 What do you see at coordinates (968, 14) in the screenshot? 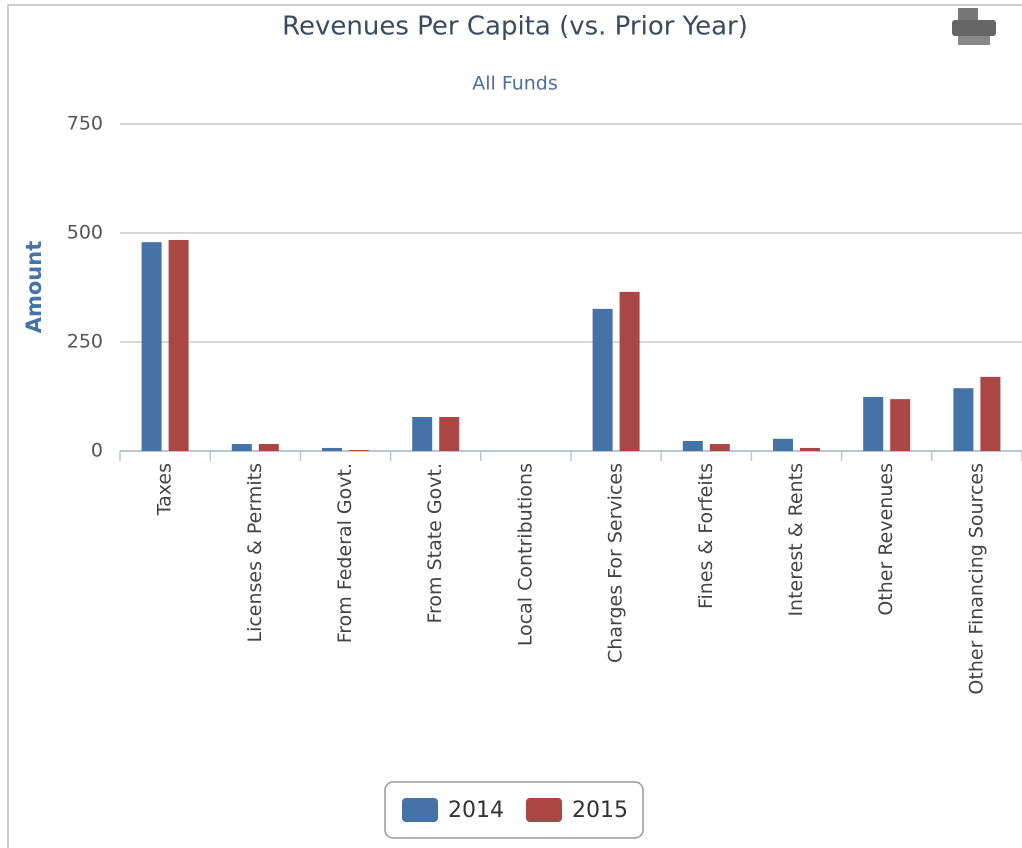
I see `printer-paper` at bounding box center [968, 14].